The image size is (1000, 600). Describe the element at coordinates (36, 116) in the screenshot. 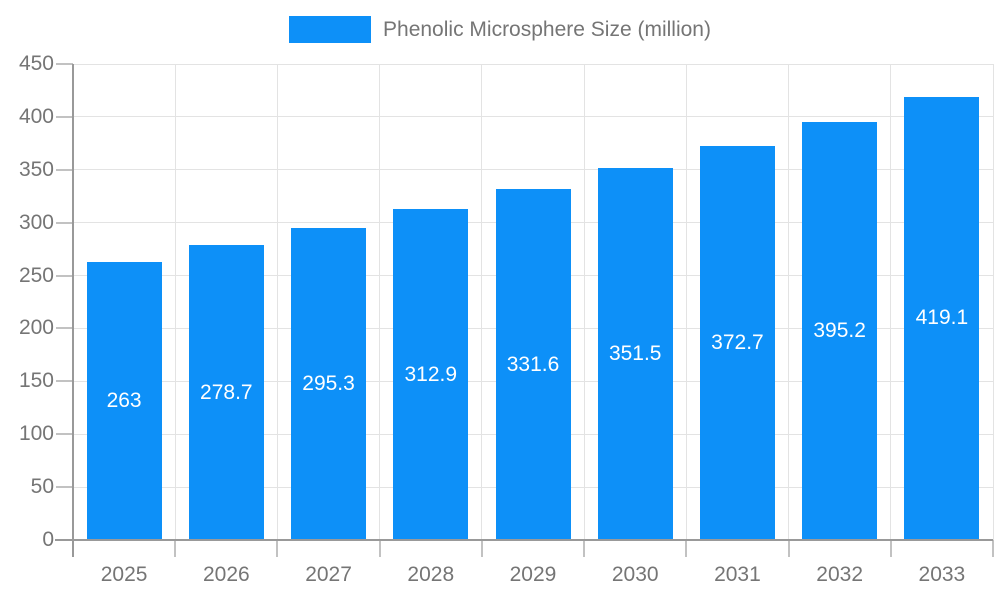

I see `y-axis-label-400: 400` at that location.